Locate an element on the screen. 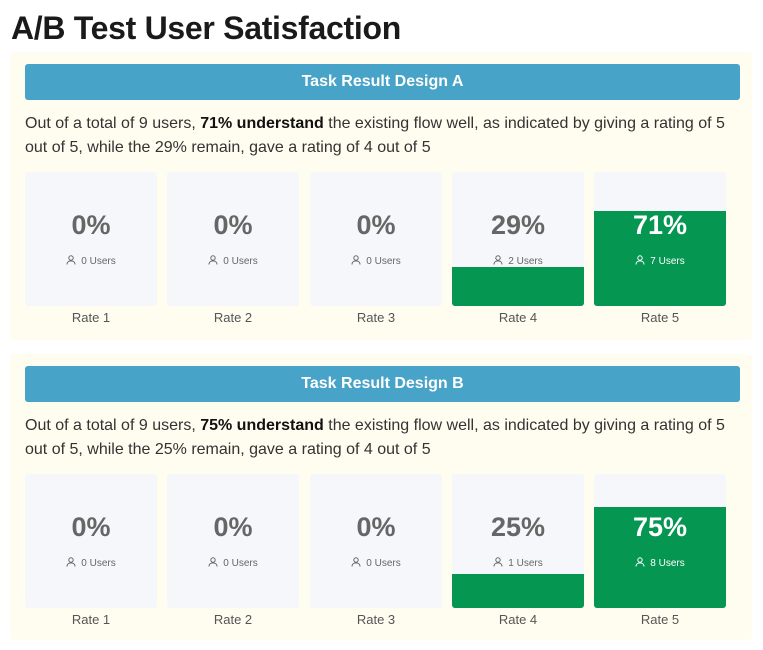 The image size is (763, 650). rating-users: 8 Users is located at coordinates (660, 563).